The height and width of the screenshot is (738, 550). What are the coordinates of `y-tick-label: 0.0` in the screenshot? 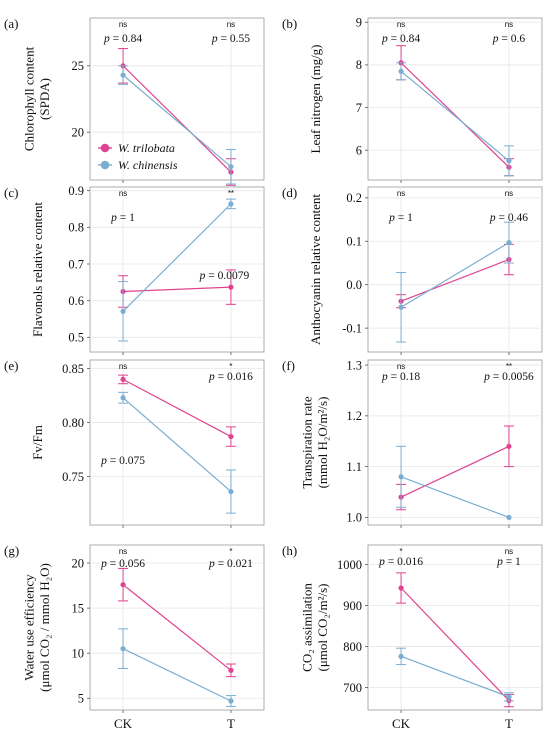 It's located at (354, 285).